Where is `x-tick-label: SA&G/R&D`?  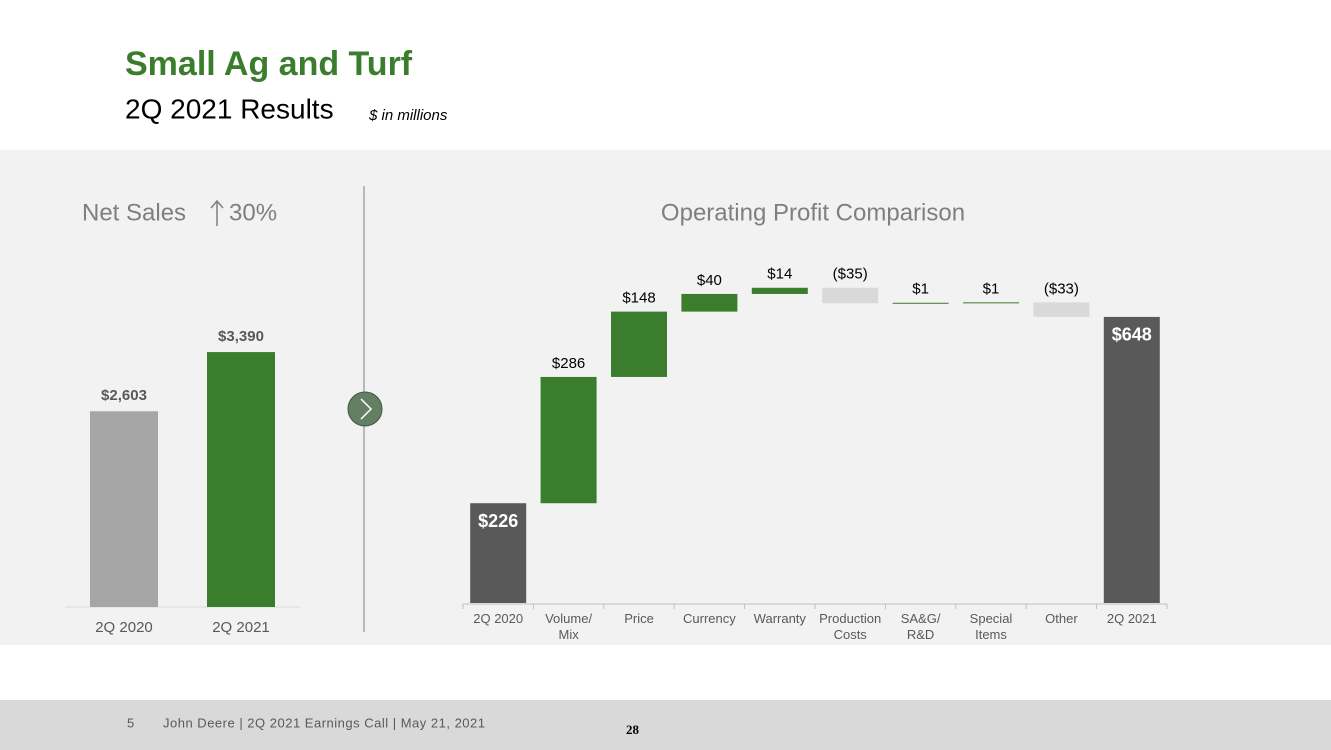
x-tick-label: SA&G/R&D is located at coordinates (921, 626).